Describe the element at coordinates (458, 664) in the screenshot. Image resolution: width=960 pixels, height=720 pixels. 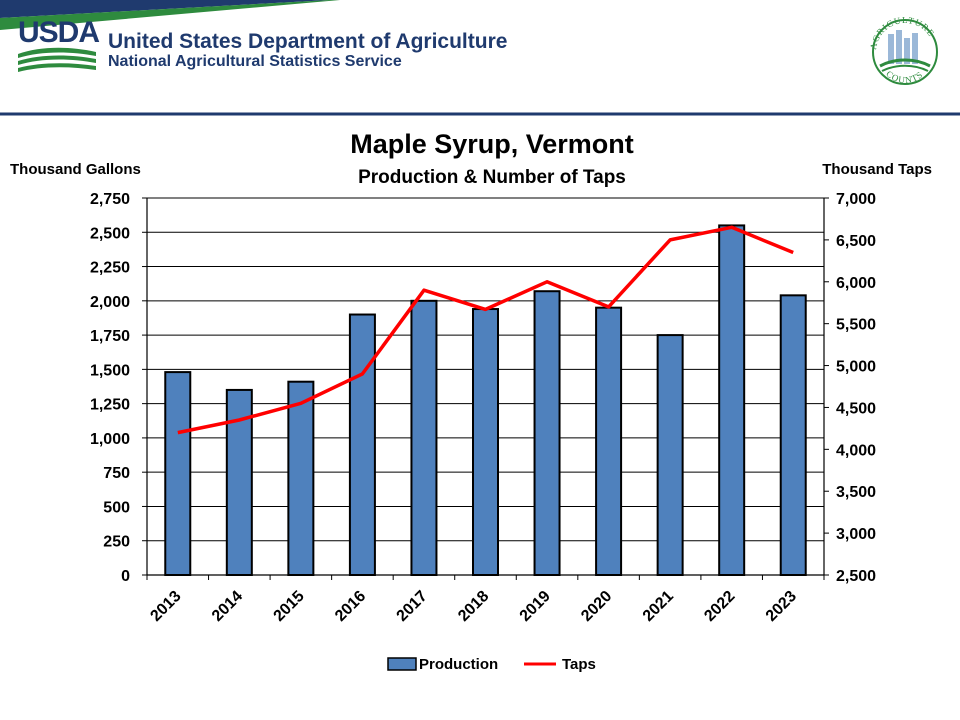
I see `legend-label-production: Production` at that location.